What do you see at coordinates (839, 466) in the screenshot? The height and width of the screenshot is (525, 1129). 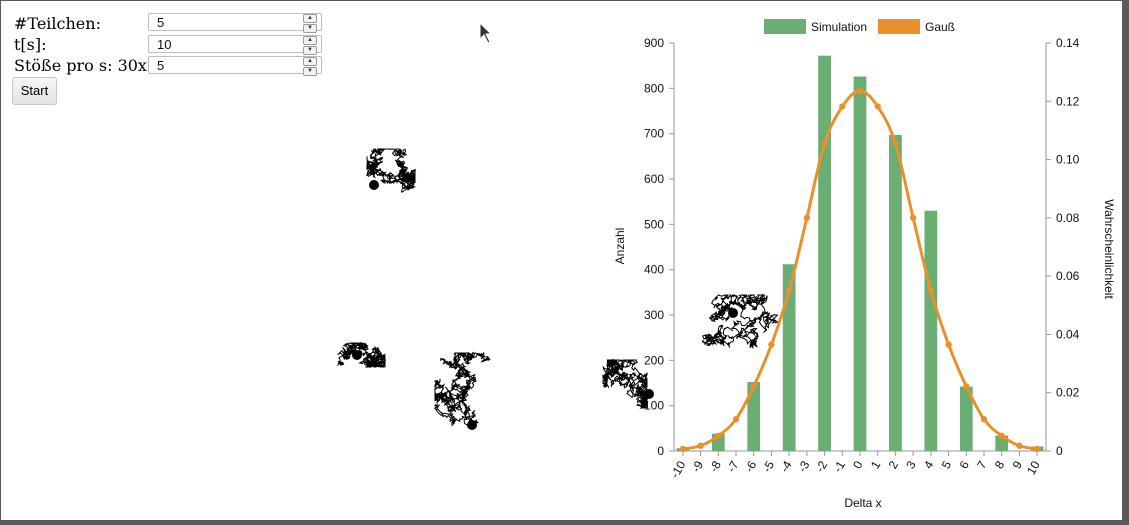 I see `x-tick-label: -1` at bounding box center [839, 466].